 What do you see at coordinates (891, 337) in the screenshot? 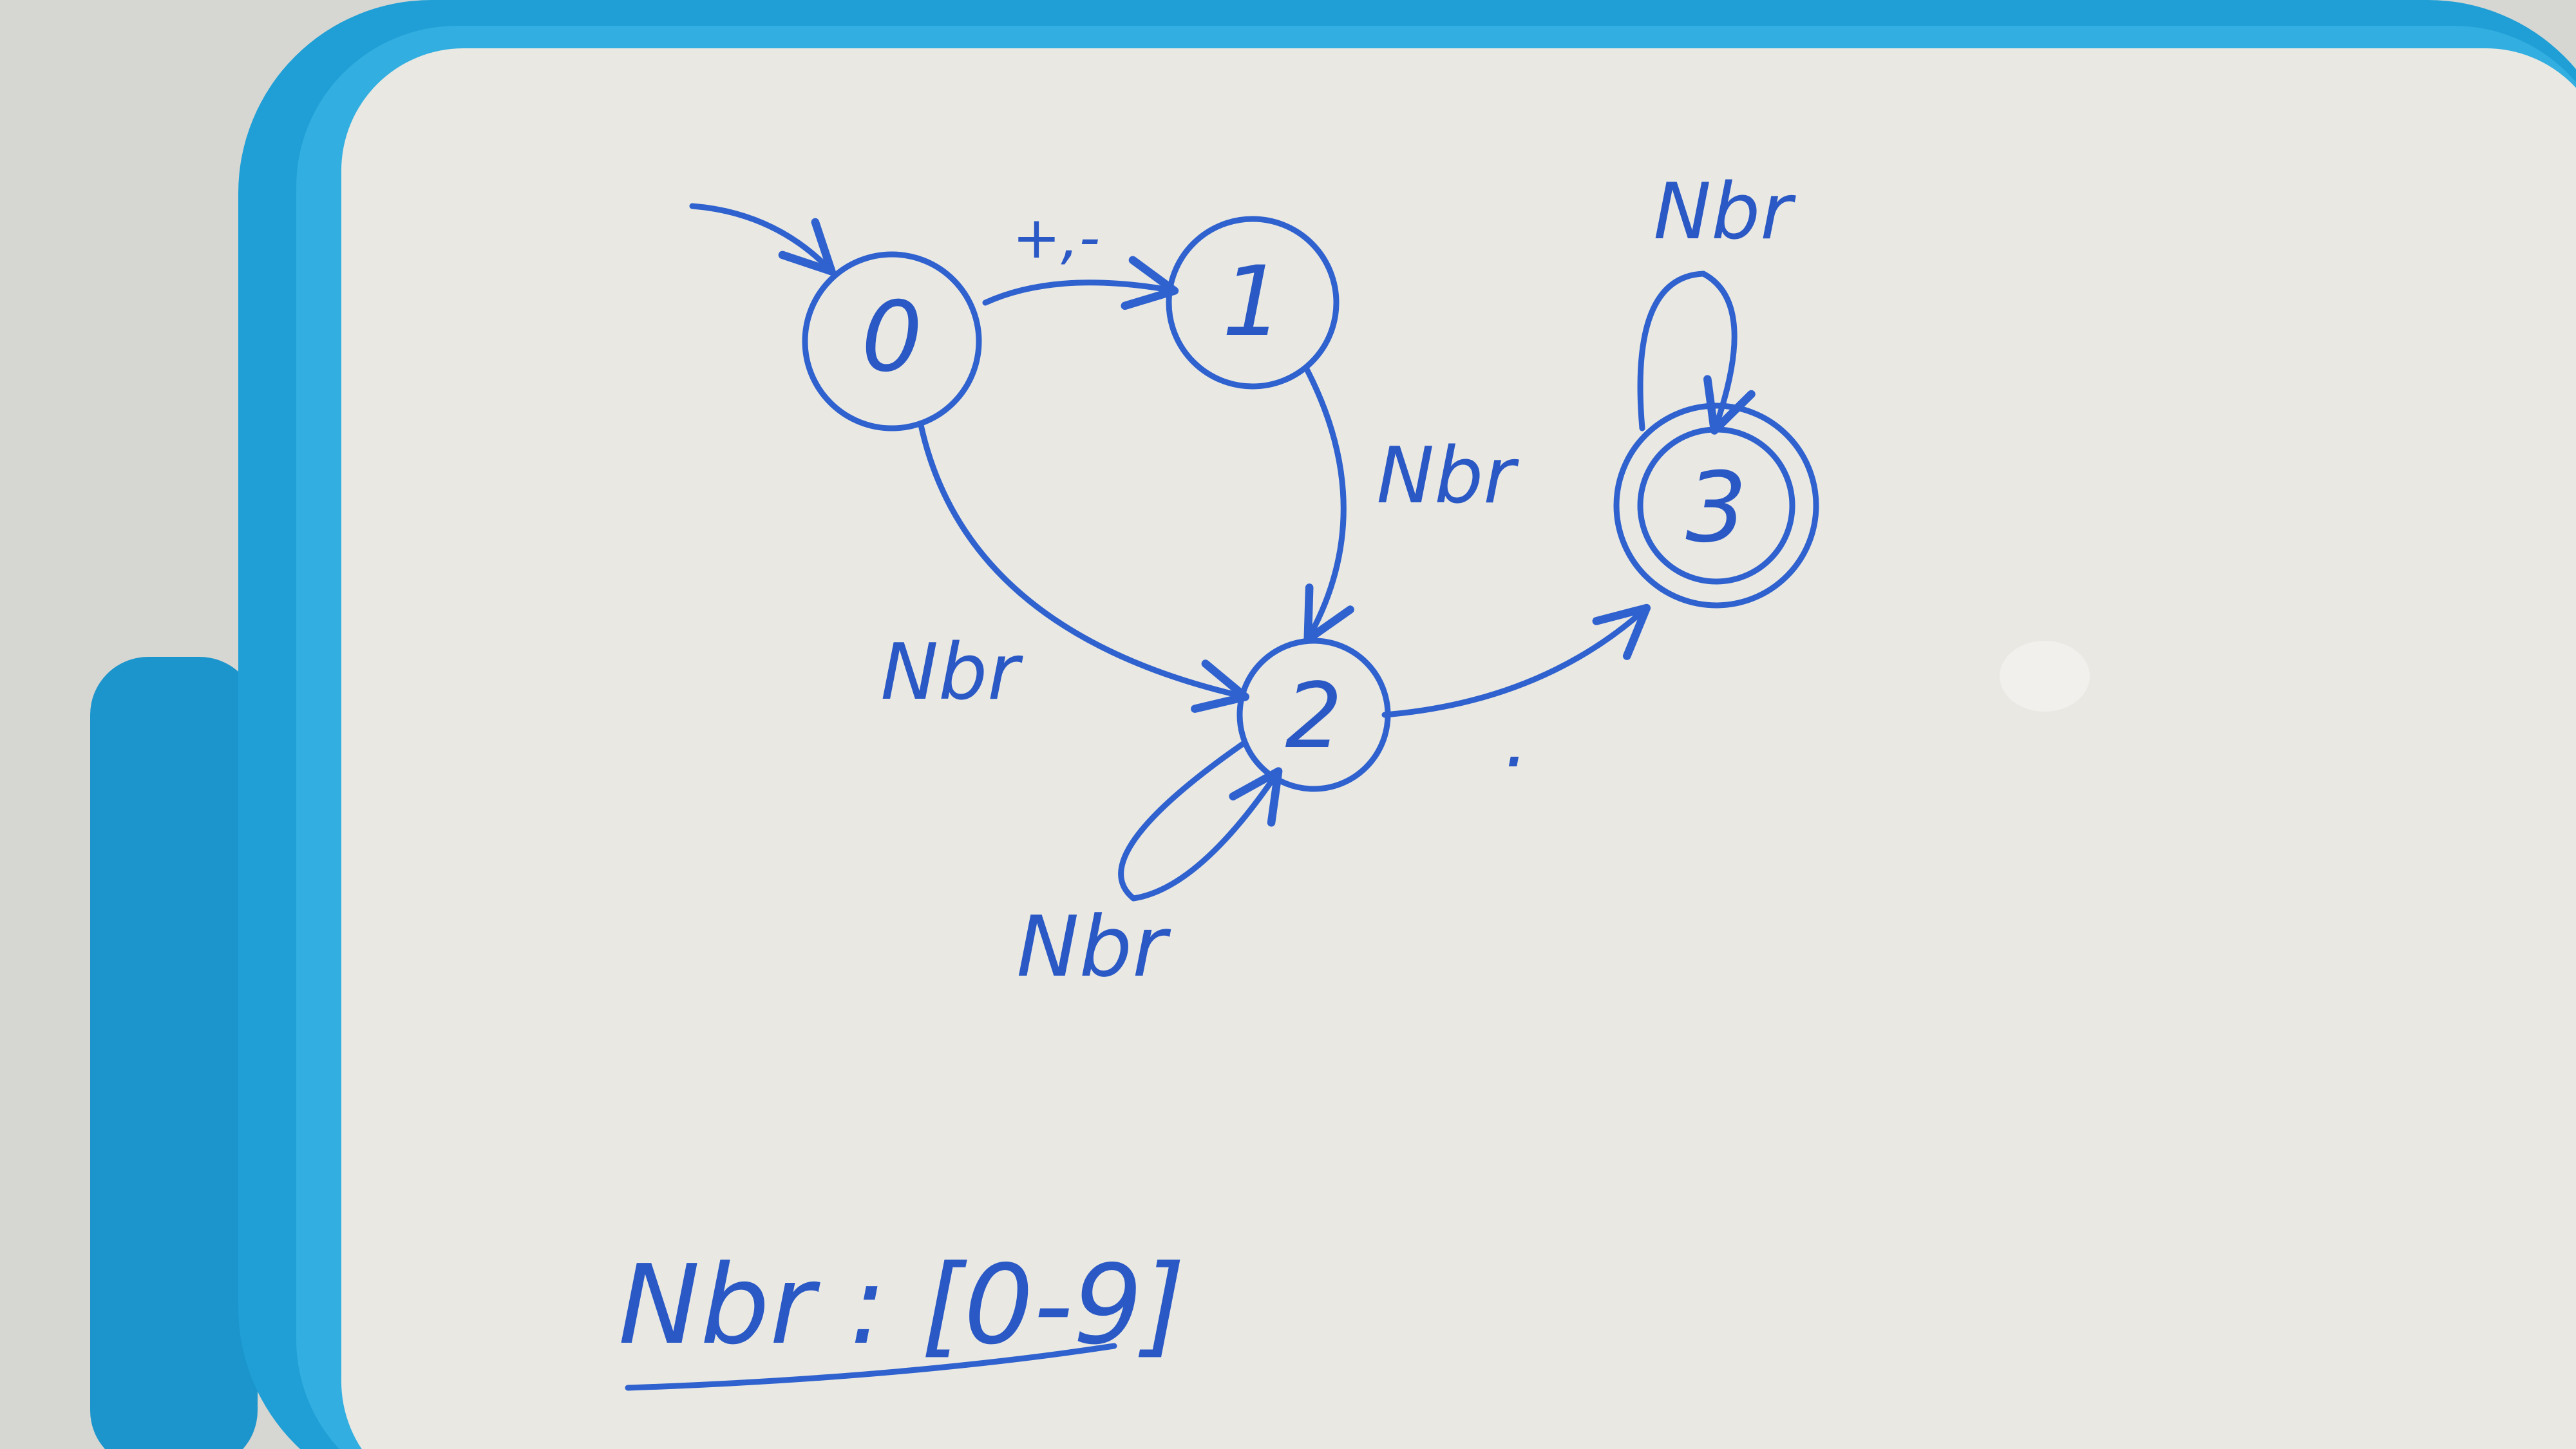
I see `state-0-label: 0` at bounding box center [891, 337].